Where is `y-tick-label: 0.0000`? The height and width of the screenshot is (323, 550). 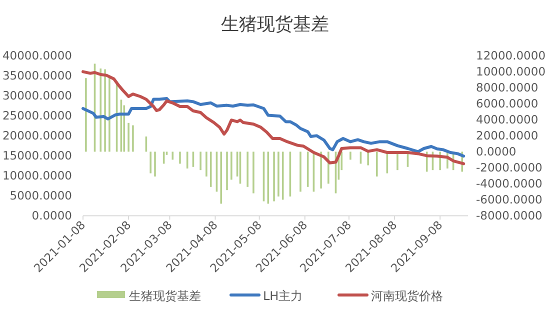 y-tick-label: 0.0000 is located at coordinates (52, 215).